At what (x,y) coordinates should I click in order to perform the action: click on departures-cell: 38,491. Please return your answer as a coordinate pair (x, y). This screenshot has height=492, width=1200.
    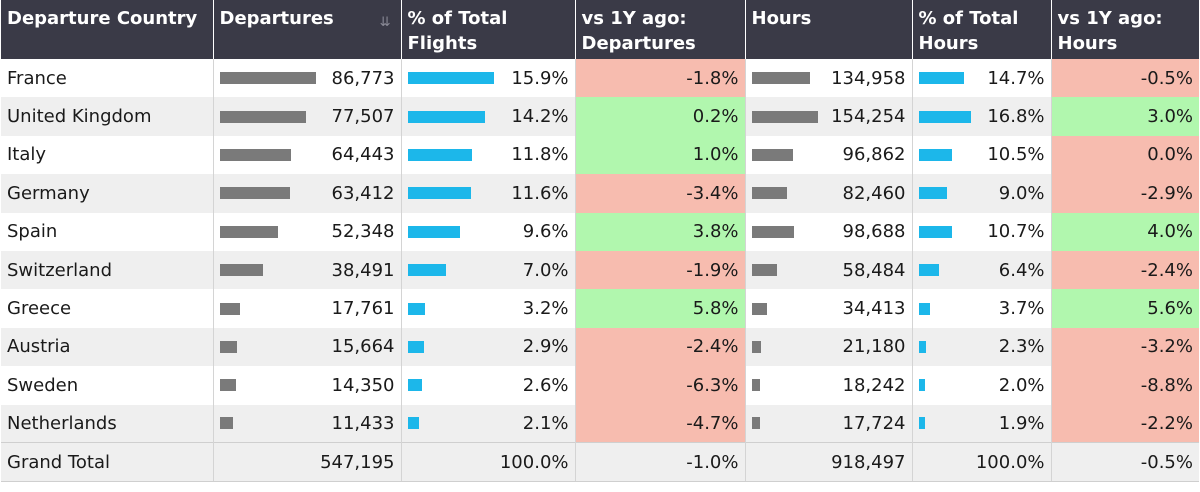
    Looking at the image, I should click on (307, 270).